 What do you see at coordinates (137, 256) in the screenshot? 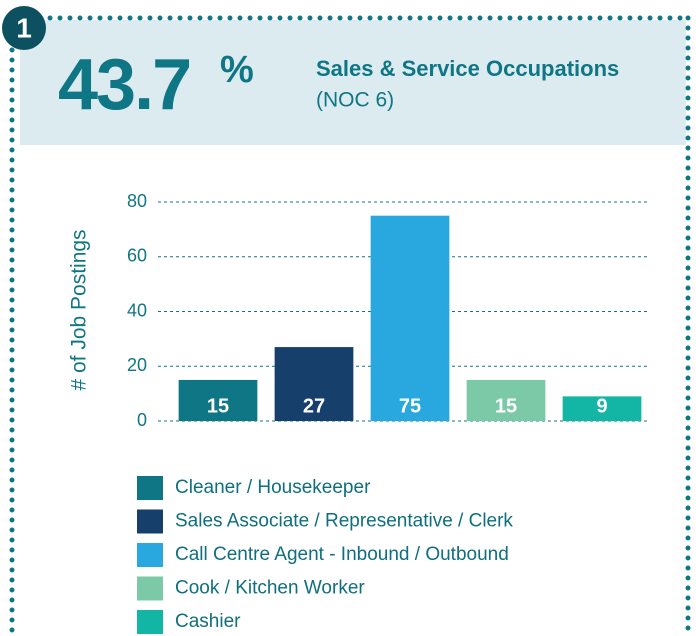
I see `y-tick-label: 60` at bounding box center [137, 256].